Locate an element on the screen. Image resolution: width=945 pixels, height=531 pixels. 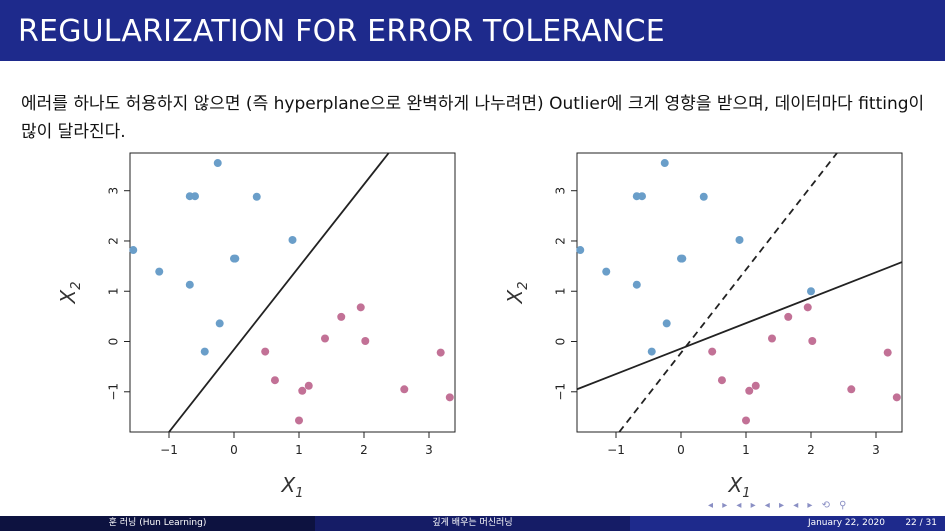
beamer-navigation-icons: ◂ ▸ ◂ ▸ ◂ ▸ ◂ ▸ ⟲ ⚲ is located at coordinates (779, 505).